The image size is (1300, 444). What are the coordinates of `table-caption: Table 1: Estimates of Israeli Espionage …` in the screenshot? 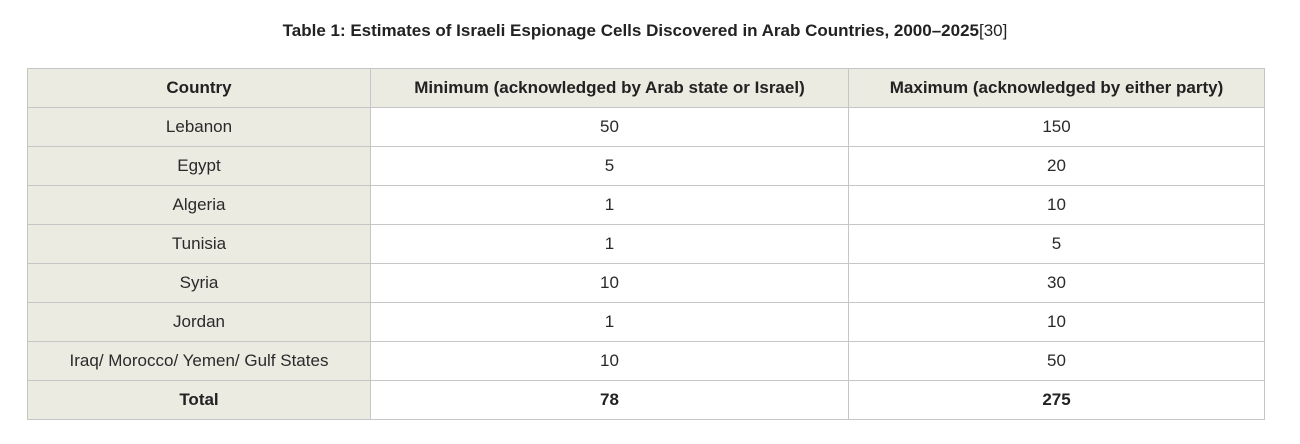 It's located at (645, 31).